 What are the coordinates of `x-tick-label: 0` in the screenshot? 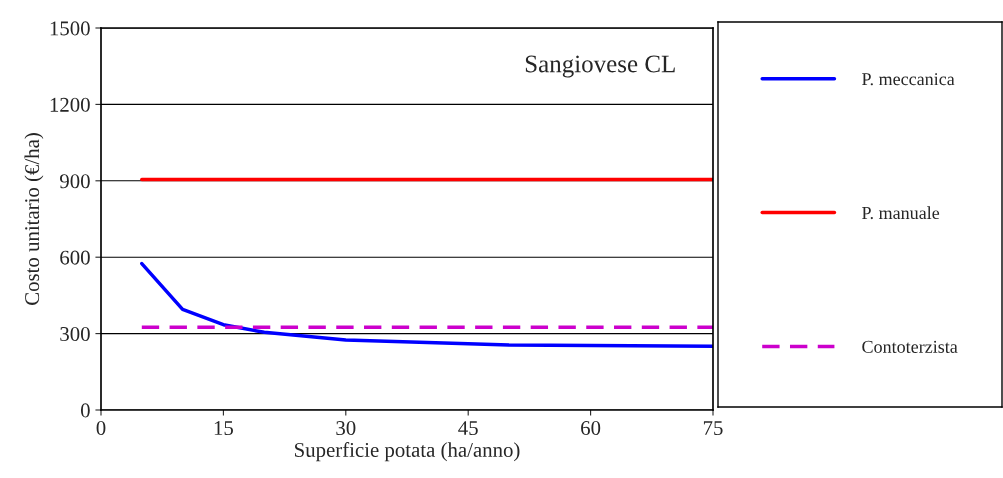 It's located at (101, 428).